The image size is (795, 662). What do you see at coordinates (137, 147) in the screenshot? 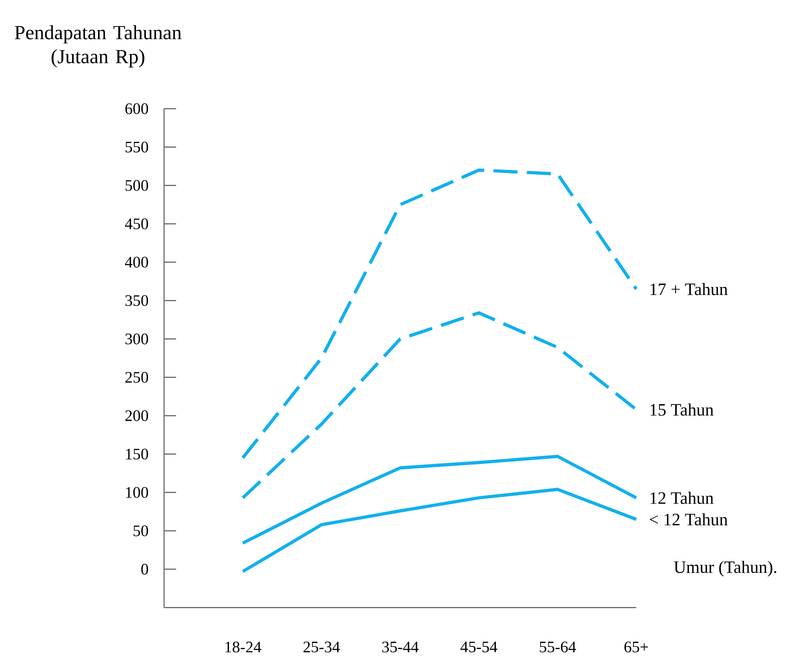
I see `y-tick-label: 550` at bounding box center [137, 147].